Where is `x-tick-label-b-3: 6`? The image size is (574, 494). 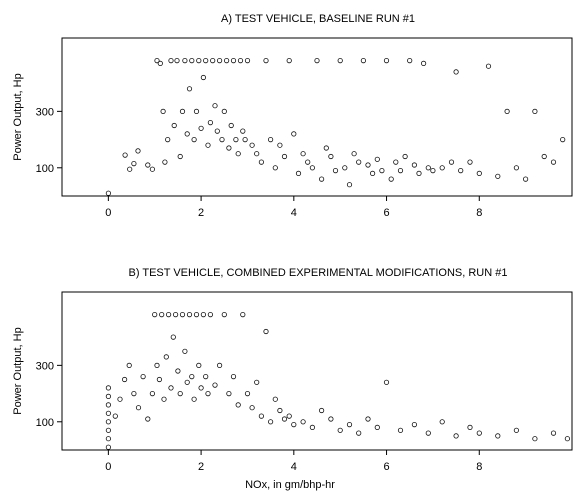 x-tick-label-b-3: 6 is located at coordinates (386, 467).